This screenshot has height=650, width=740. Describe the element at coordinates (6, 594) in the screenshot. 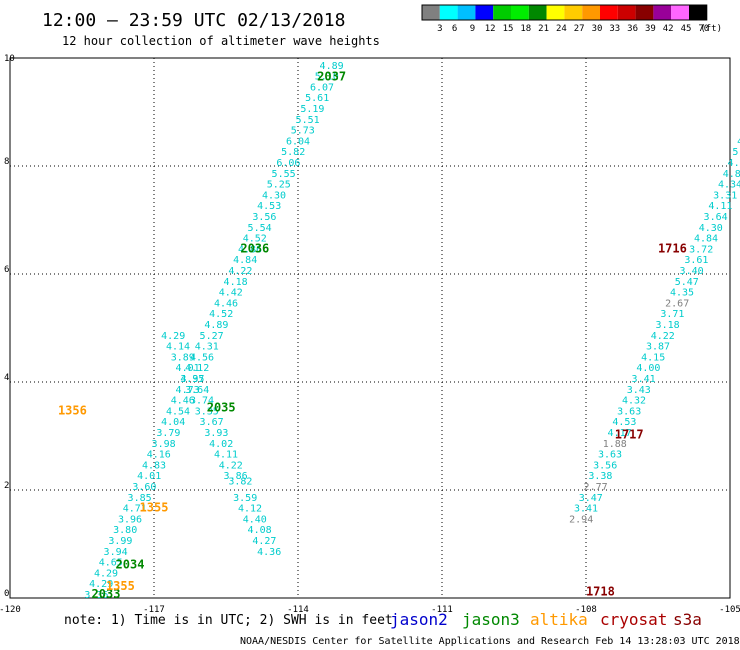

I see `y-tick-label: 0` at that location.